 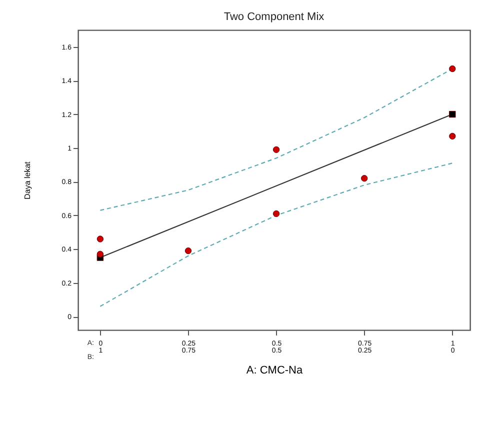 I want to click on x-axis-title: A: CMC-Na, so click(x=275, y=370).